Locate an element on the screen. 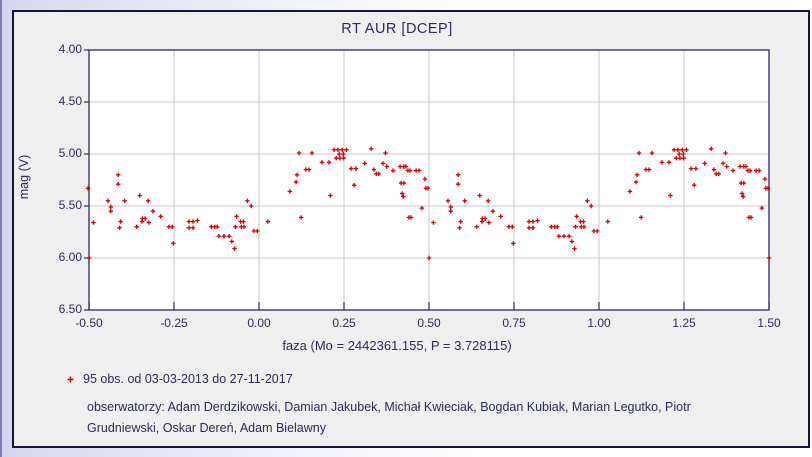  x-axis-tick-label: 1.00 is located at coordinates (599, 323).